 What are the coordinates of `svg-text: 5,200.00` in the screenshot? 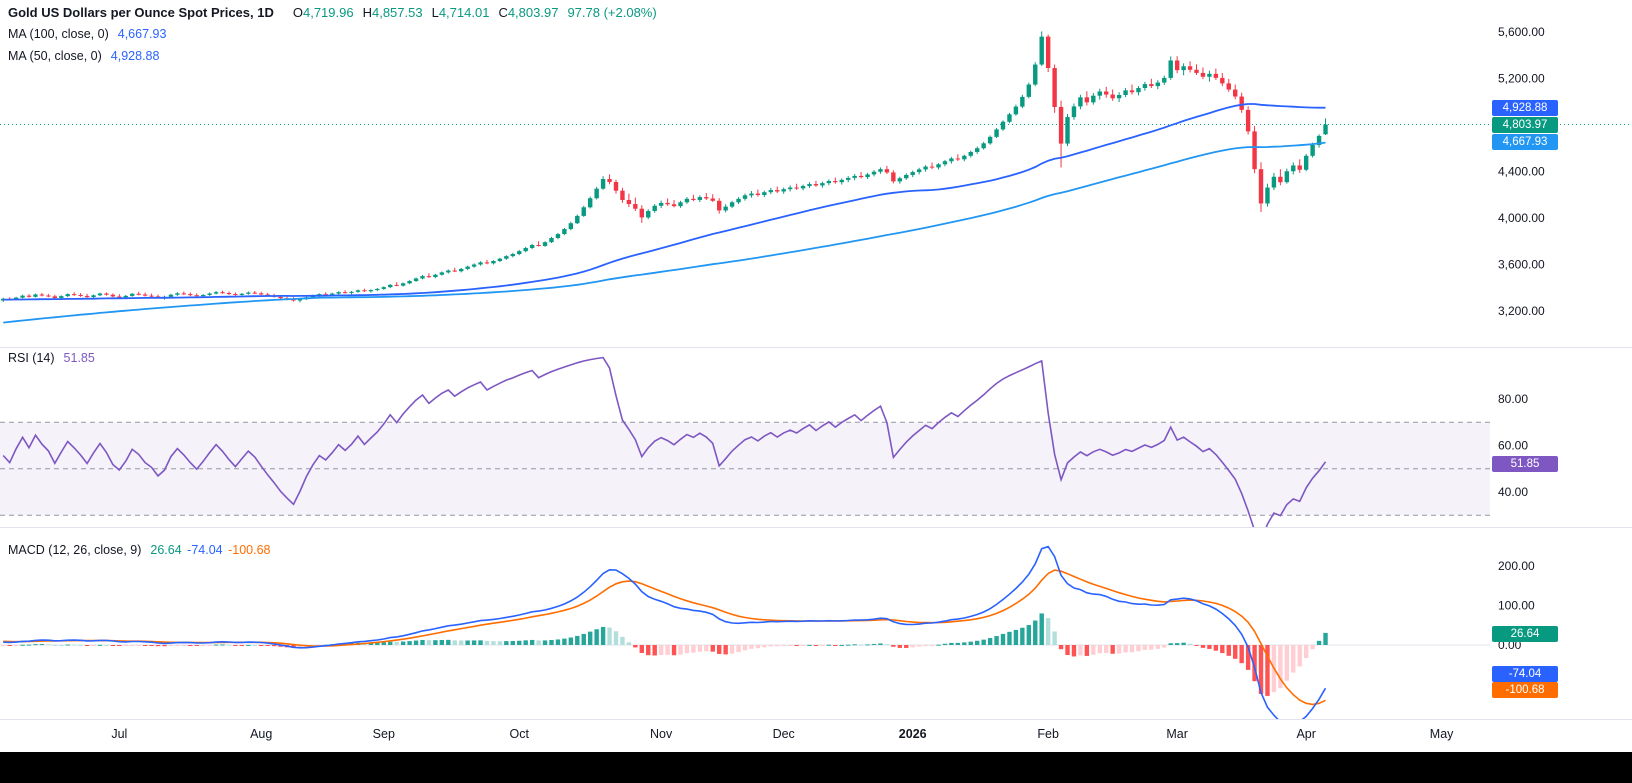 It's located at (1521, 79).